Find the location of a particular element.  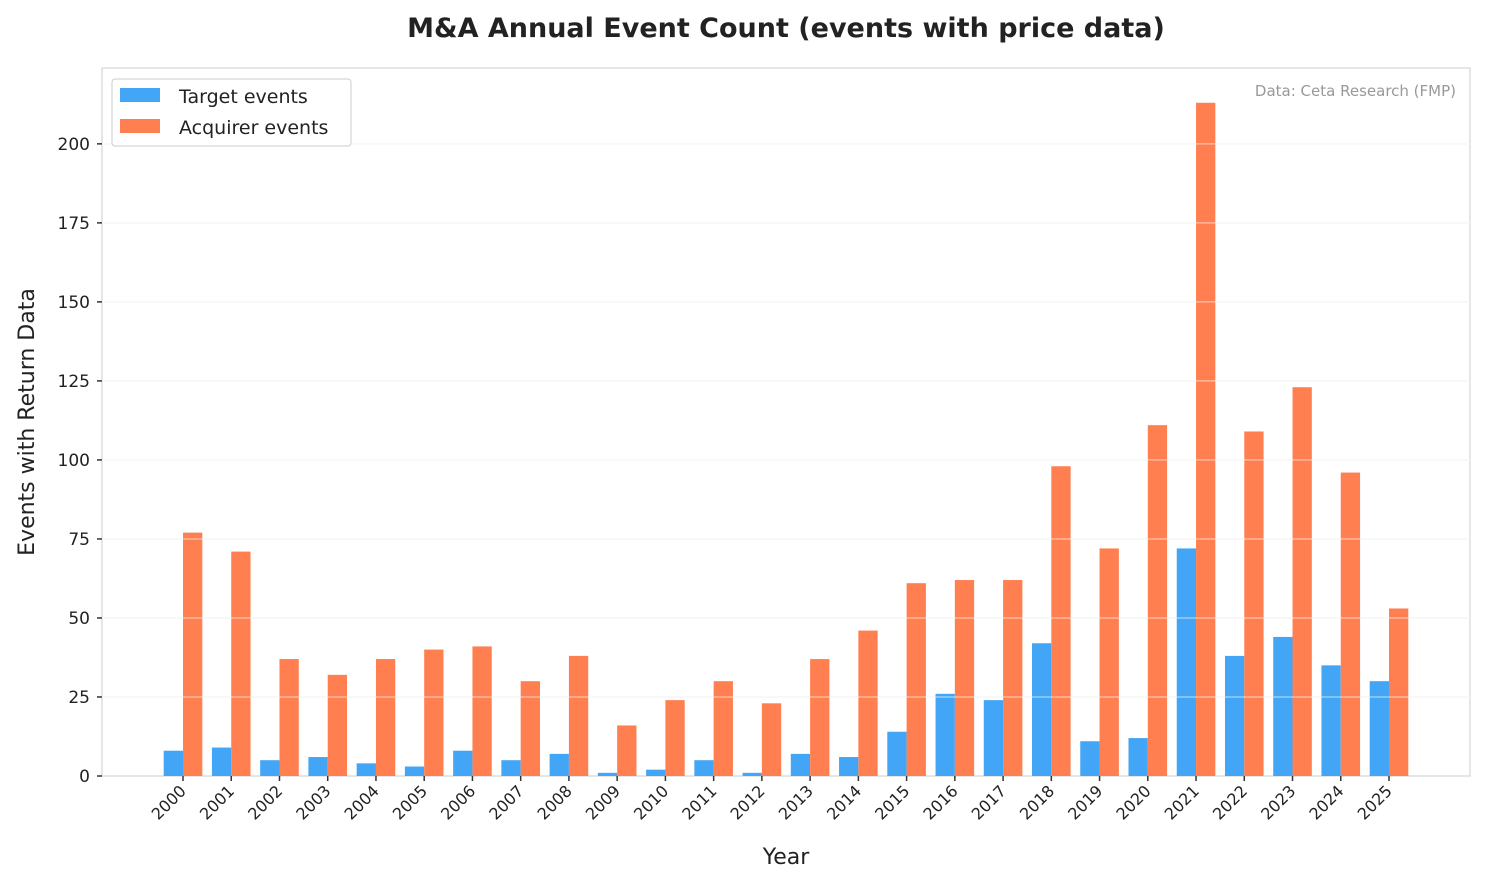

y-tick-label: 25 is located at coordinates (79, 698).